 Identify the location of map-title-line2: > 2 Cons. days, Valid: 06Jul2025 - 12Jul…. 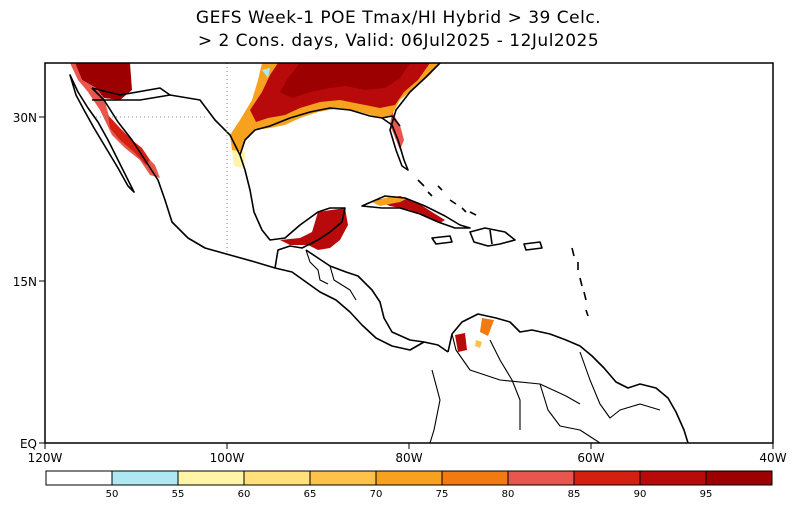
(398, 41).